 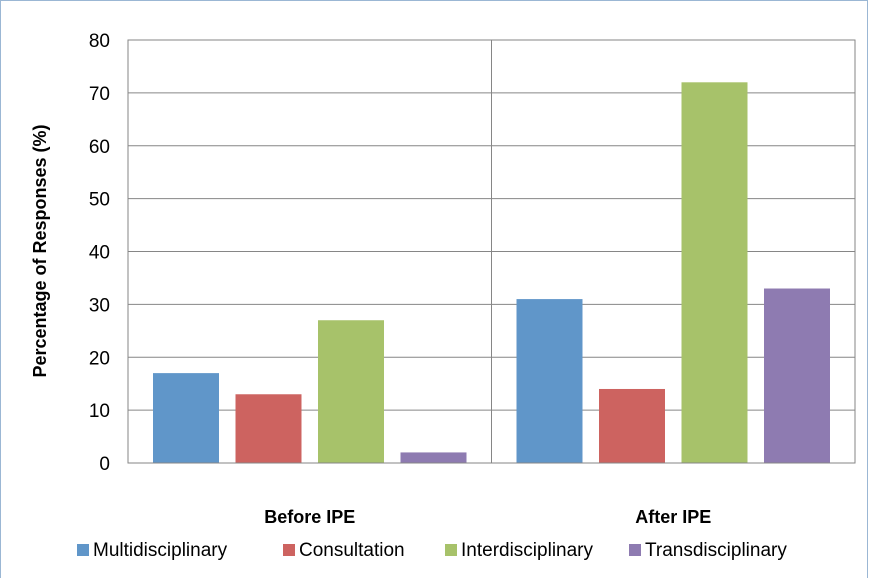 What do you see at coordinates (186, 418) in the screenshot?
I see `bar-multidisciplinary-before-ipe` at bounding box center [186, 418].